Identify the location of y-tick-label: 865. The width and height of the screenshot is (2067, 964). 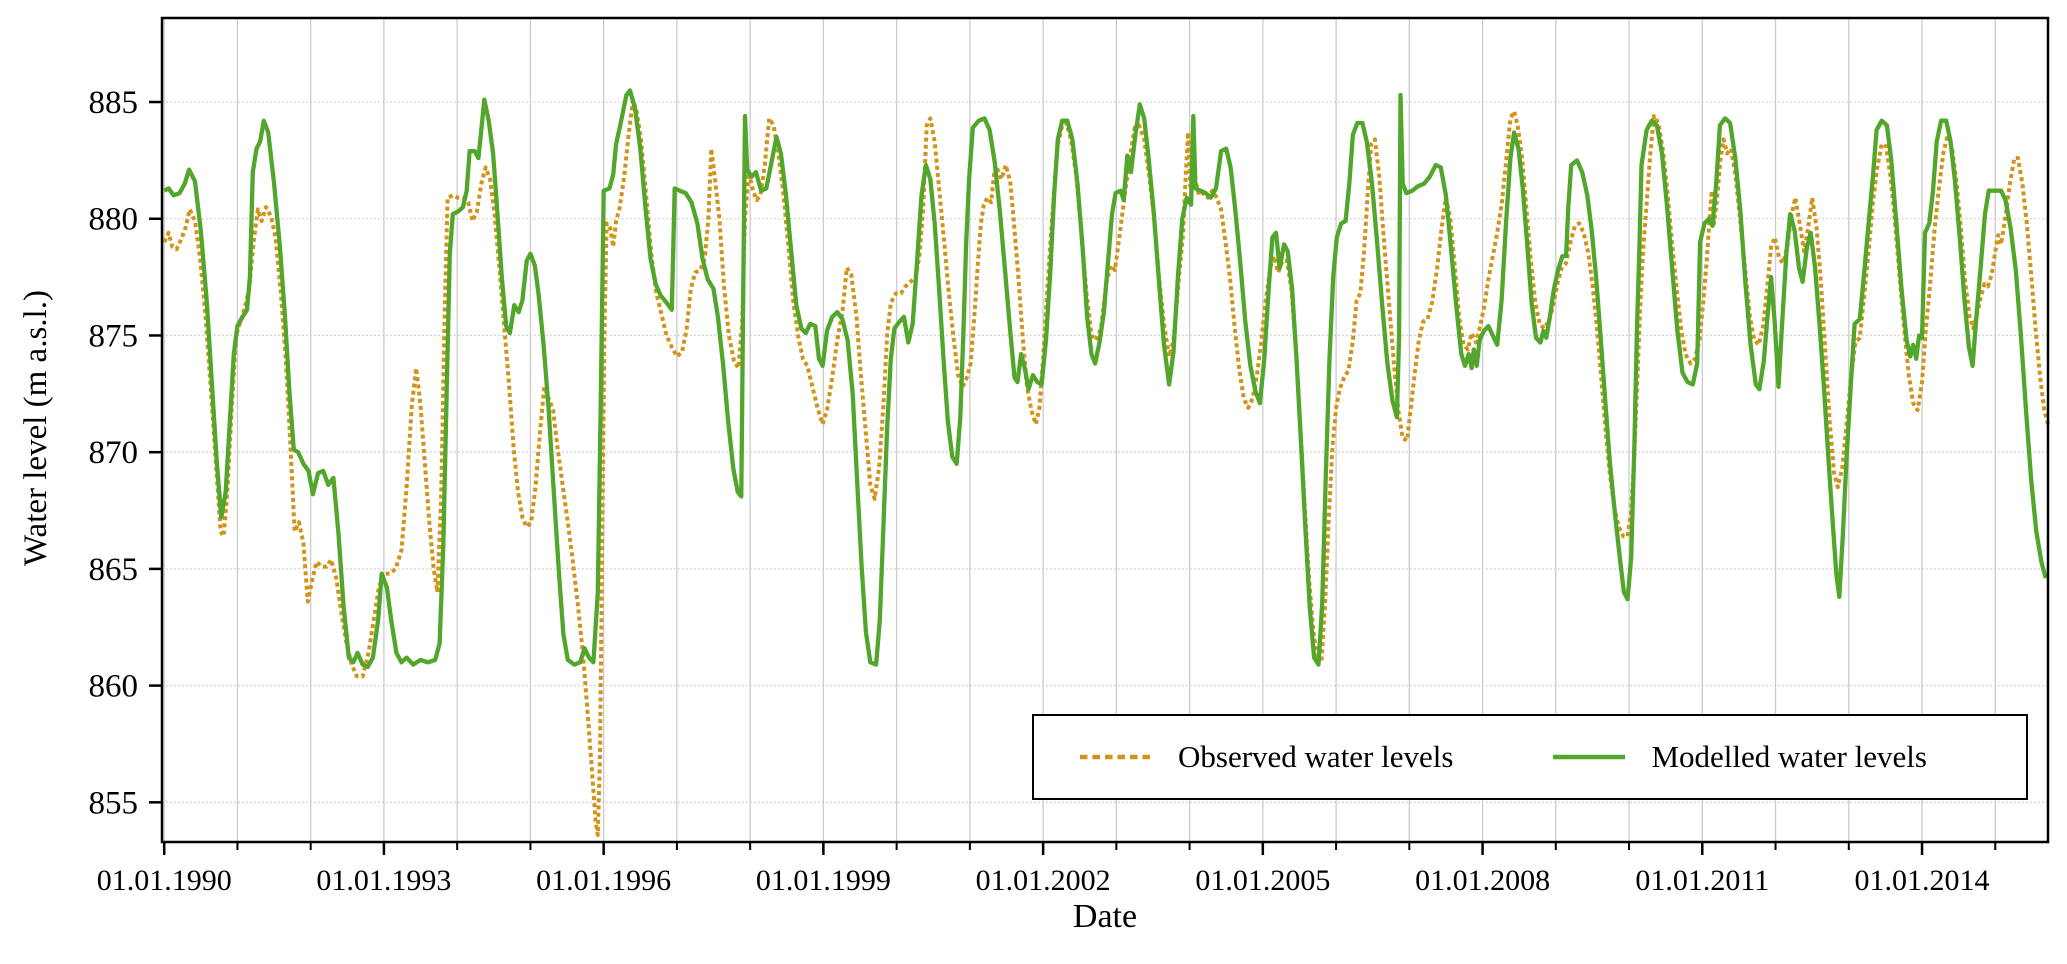
(114, 570).